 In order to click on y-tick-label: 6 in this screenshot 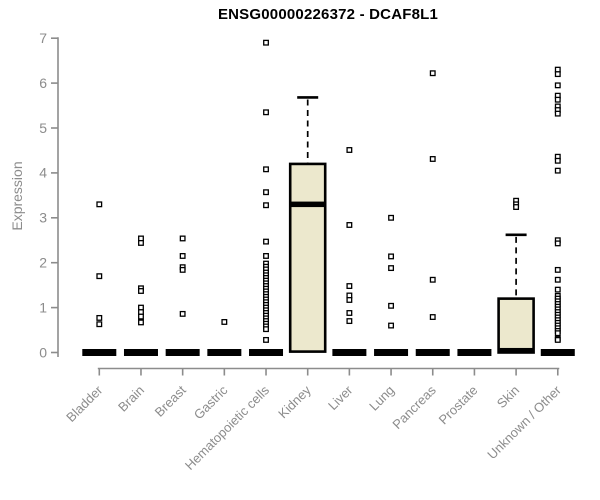, I will do `click(43, 83)`.